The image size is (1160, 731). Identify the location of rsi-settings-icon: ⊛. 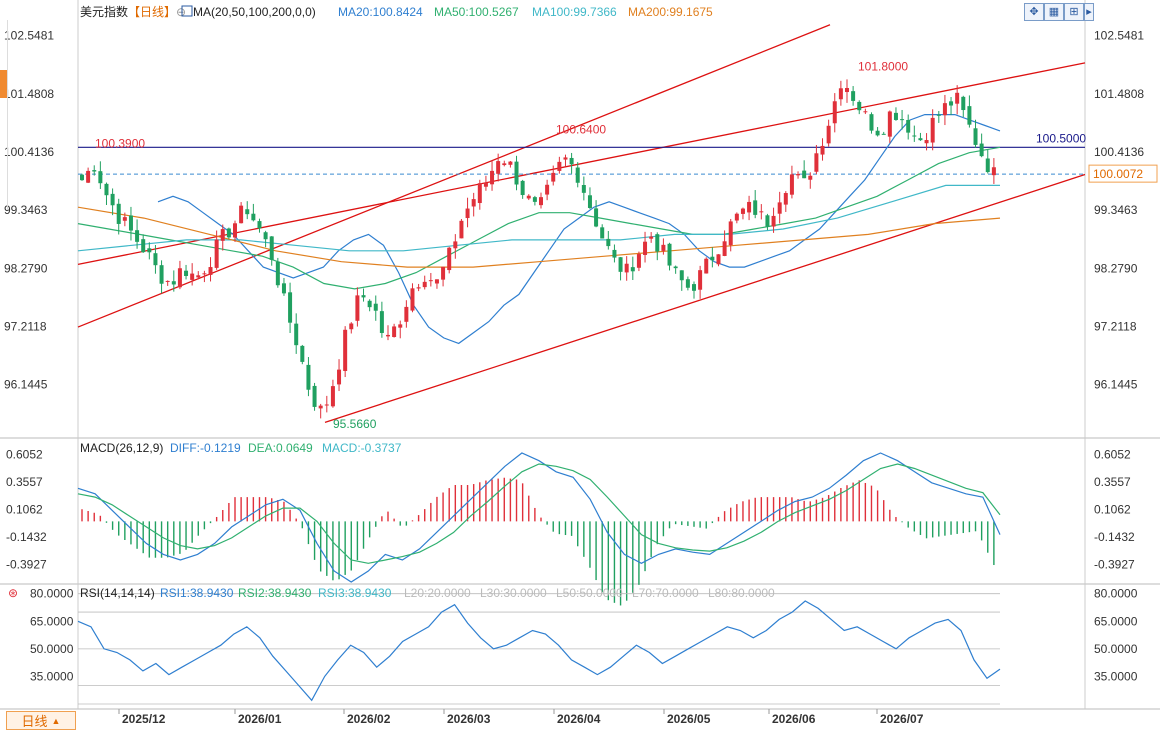
(13, 593).